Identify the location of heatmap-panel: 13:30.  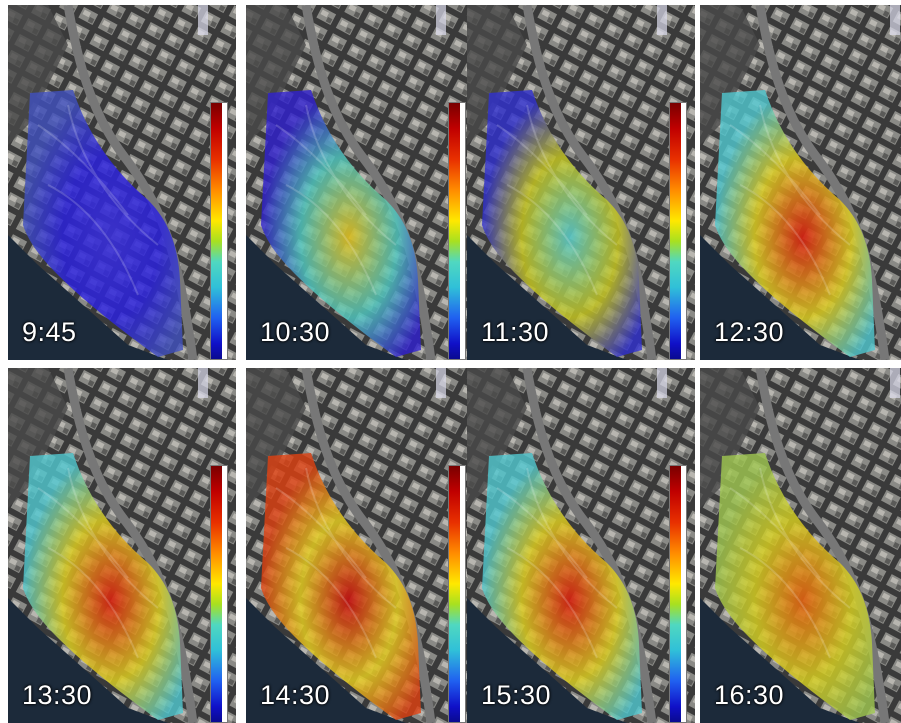
(122, 545).